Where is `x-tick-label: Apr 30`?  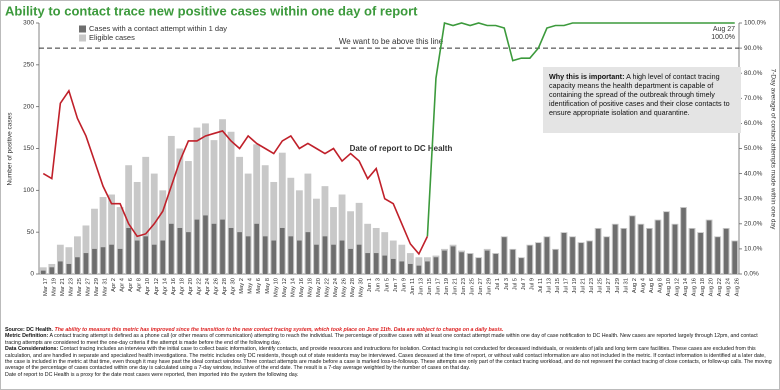
x-tick-label: Apr 30 is located at coordinates (234, 286).